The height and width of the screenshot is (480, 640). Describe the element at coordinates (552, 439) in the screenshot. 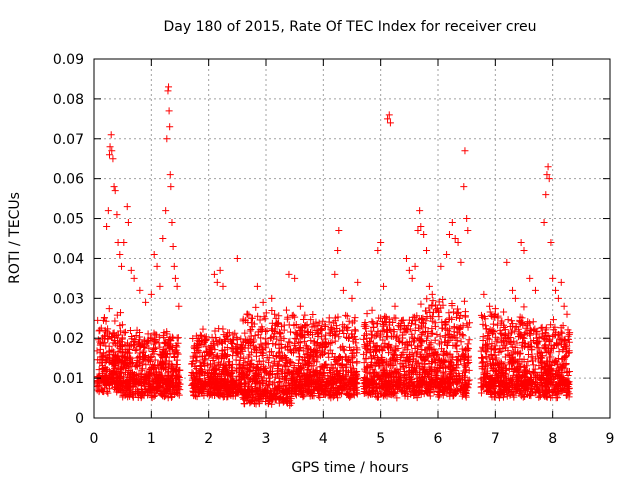

I see `x-tick-label: 8` at that location.